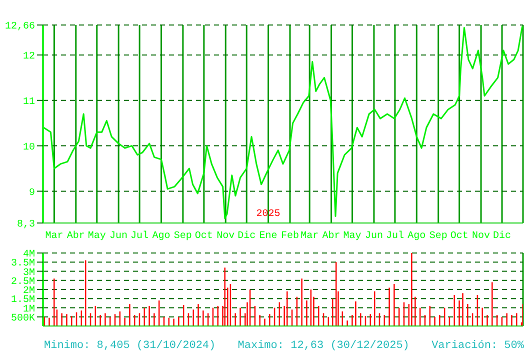 The height and width of the screenshot is (360, 530). Describe the element at coordinates (130, 346) in the screenshot. I see `text: Minimo: 8,405 (31/10/2024)` at that location.